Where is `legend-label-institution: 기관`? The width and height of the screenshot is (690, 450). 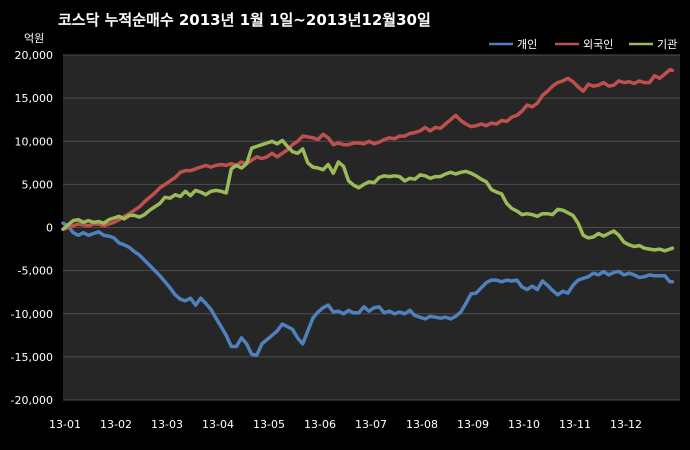 legend-label-institution: 기관 is located at coordinates (667, 44).